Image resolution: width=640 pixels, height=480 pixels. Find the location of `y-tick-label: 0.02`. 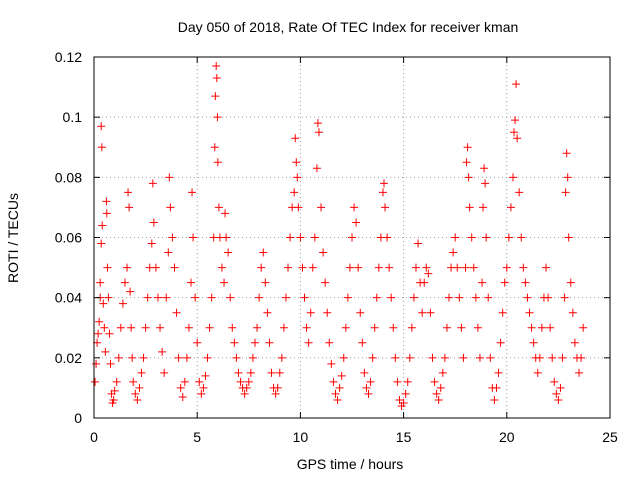

y-tick-label: 0.02 is located at coordinates (68, 358).